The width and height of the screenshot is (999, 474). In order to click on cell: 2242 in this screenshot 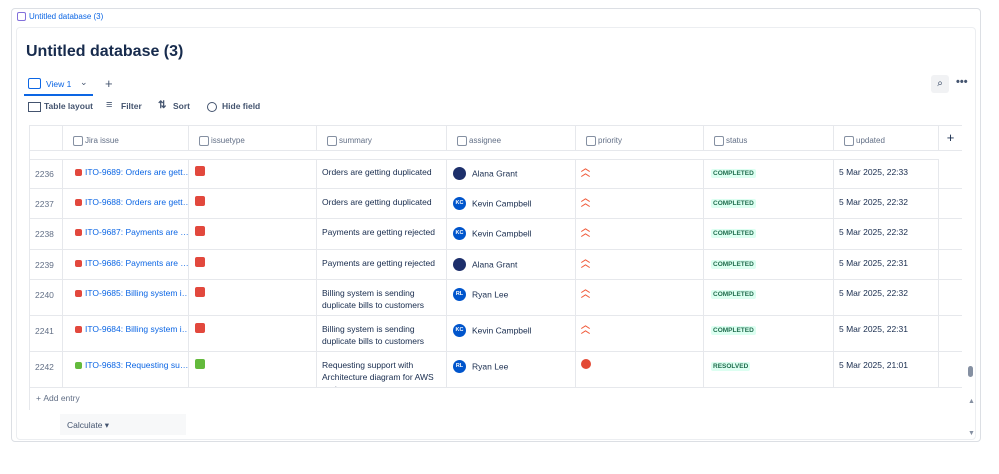, I will do `click(46, 370)`.